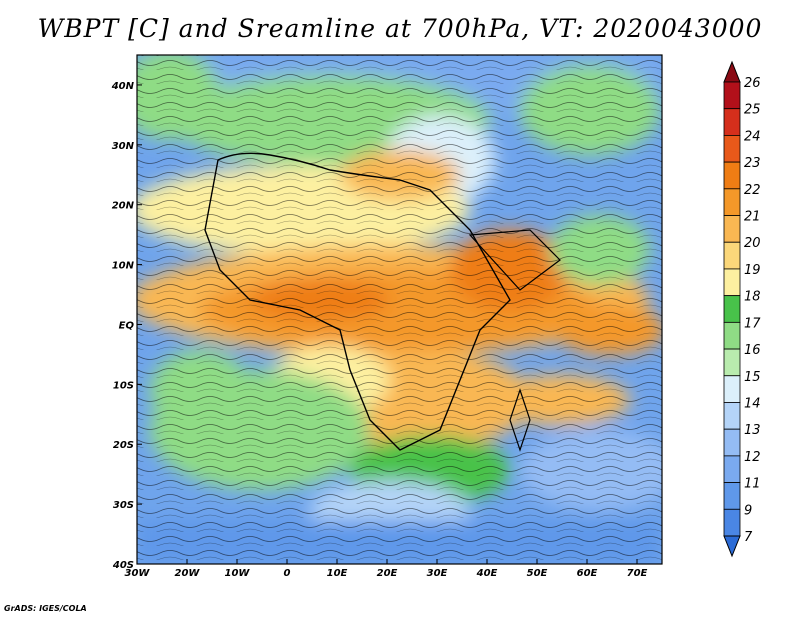 The image size is (800, 618). What do you see at coordinates (123, 565) in the screenshot?
I see `lat-tick-label: 40S` at bounding box center [123, 565].